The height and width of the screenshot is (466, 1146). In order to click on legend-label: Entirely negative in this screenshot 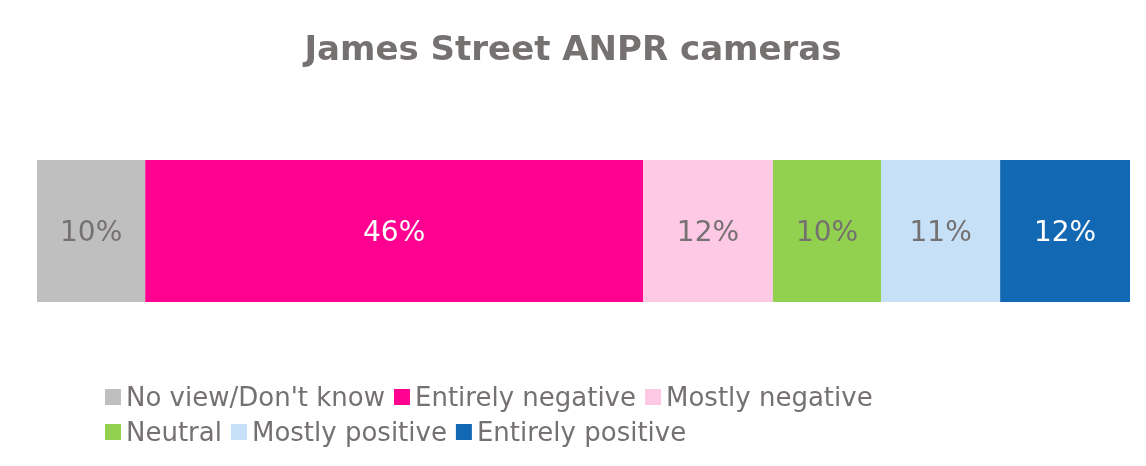, I will do `click(525, 397)`.